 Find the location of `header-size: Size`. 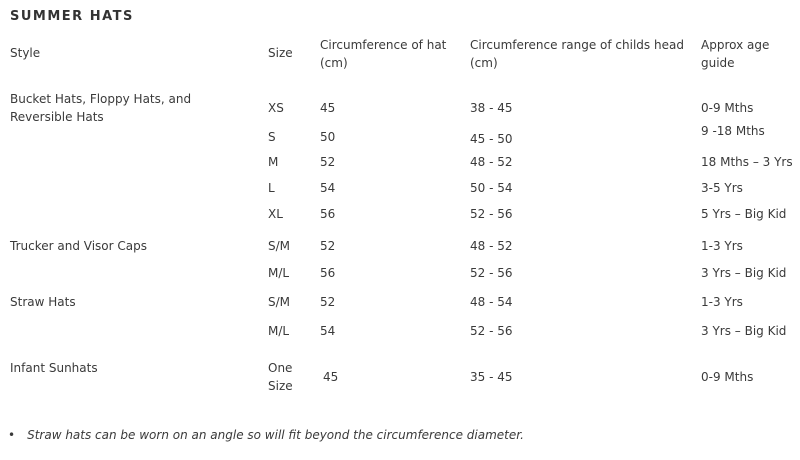

header-size: Size is located at coordinates (280, 53).